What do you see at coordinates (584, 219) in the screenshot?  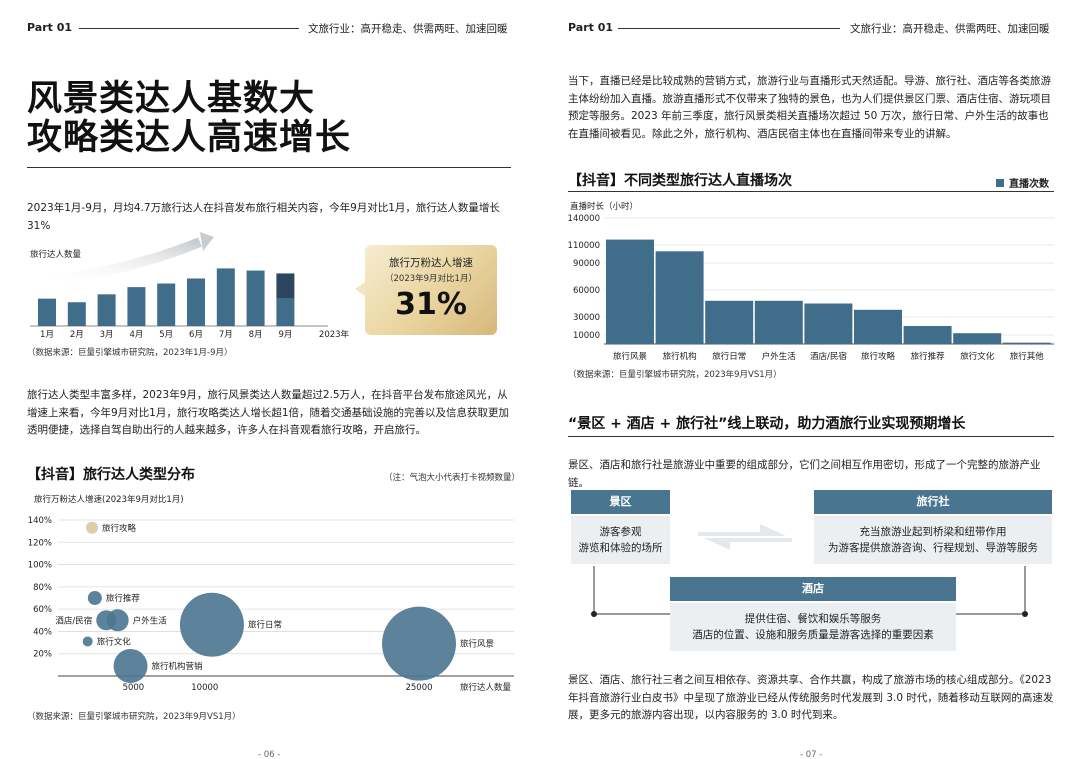 I see `live-y-tick: 140000` at bounding box center [584, 219].